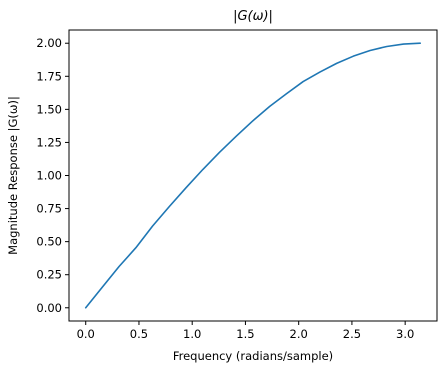 The image size is (439, 365). Describe the element at coordinates (86, 334) in the screenshot. I see `x-tick-label: 0.0` at that location.